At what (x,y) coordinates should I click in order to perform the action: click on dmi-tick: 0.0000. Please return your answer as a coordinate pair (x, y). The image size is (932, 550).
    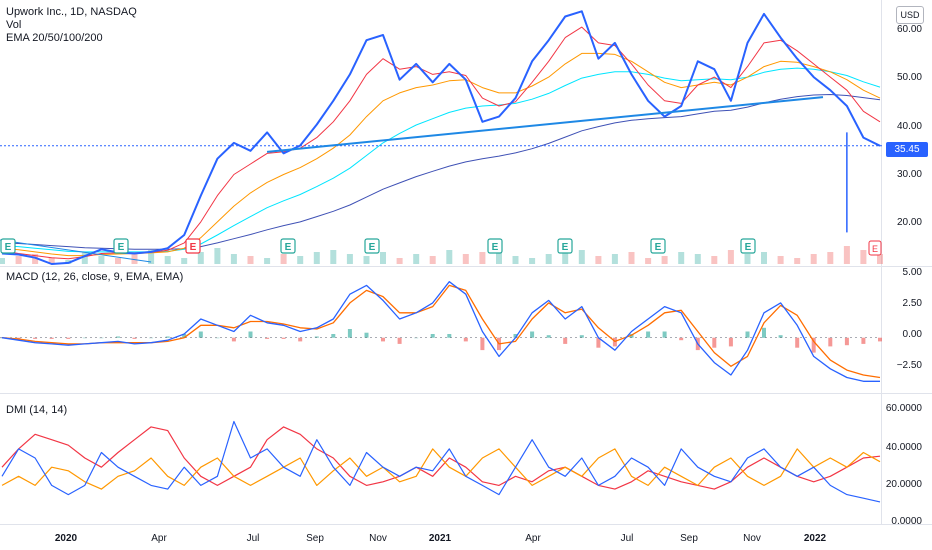
    Looking at the image, I should click on (906, 521).